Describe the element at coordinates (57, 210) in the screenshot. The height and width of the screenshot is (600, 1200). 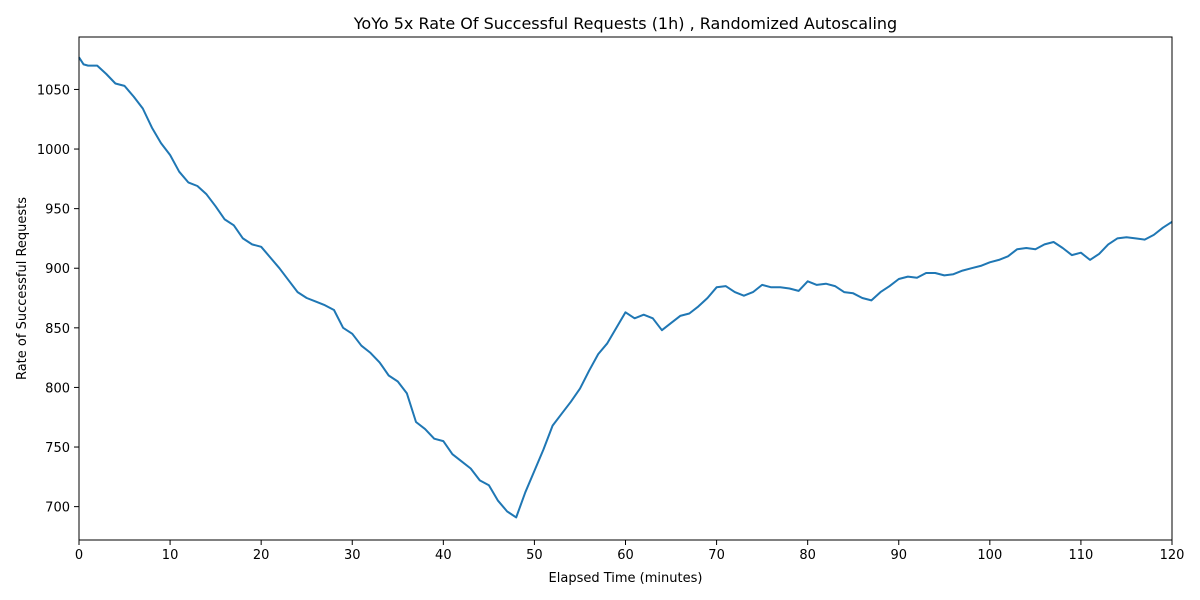
I see `y-tick-label: 950` at that location.